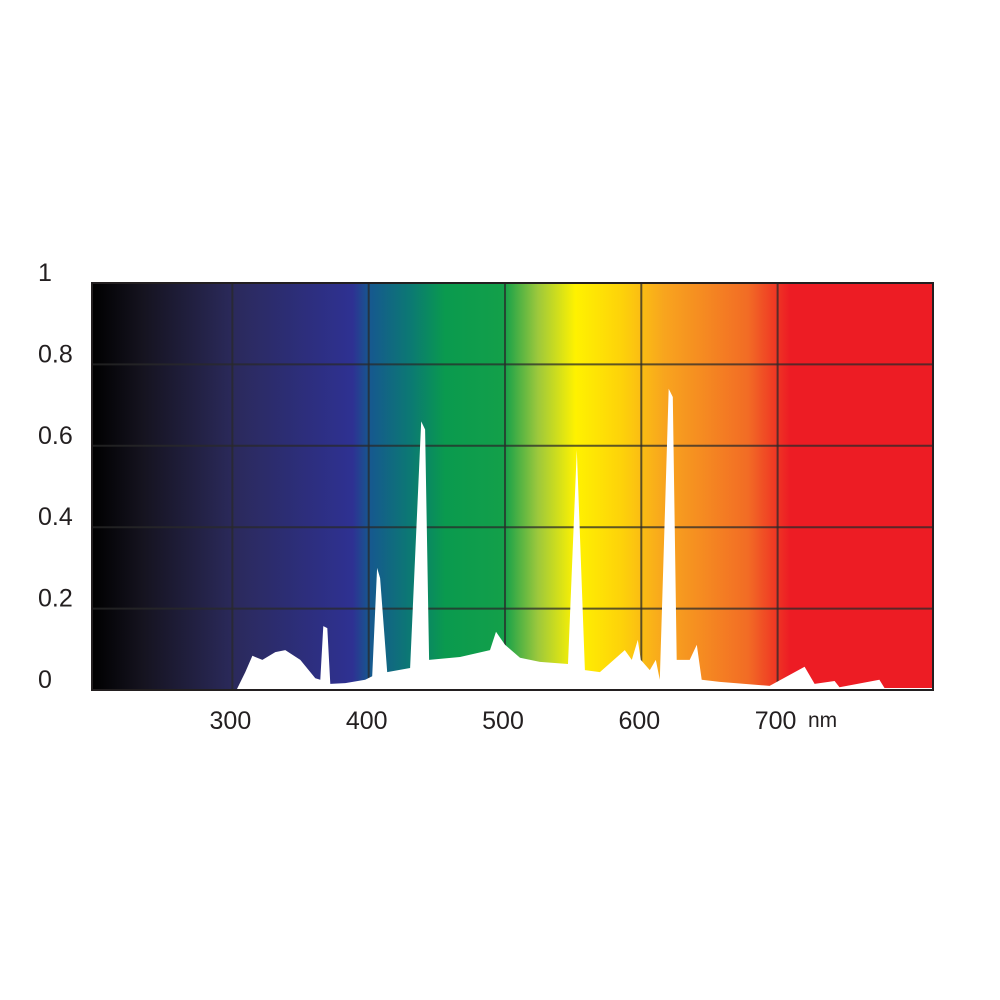 The width and height of the screenshot is (1000, 1000). What do you see at coordinates (822, 720) in the screenshot?
I see `x-unit-label: nm` at bounding box center [822, 720].